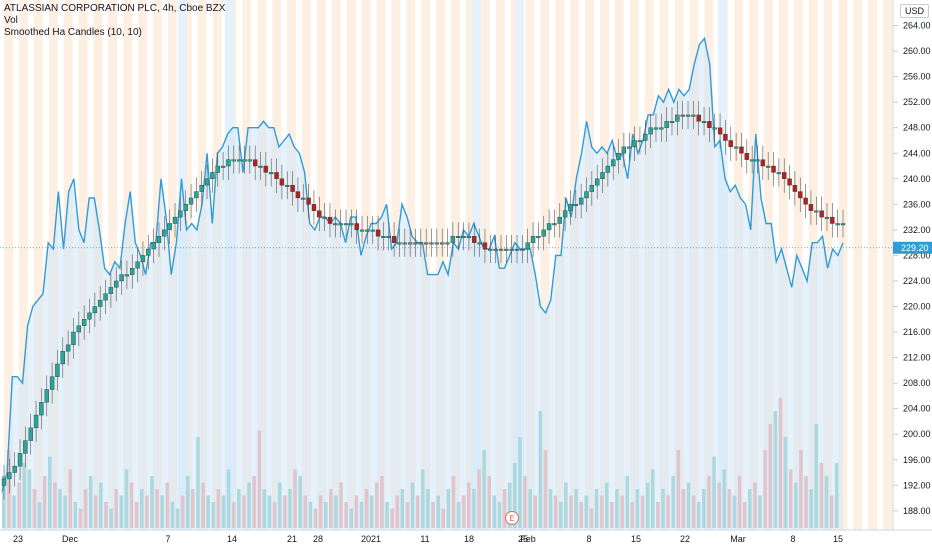 Image resolution: width=932 pixels, height=550 pixels. What do you see at coordinates (512, 518) in the screenshot?
I see `earnings-badge-icon` at bounding box center [512, 518].